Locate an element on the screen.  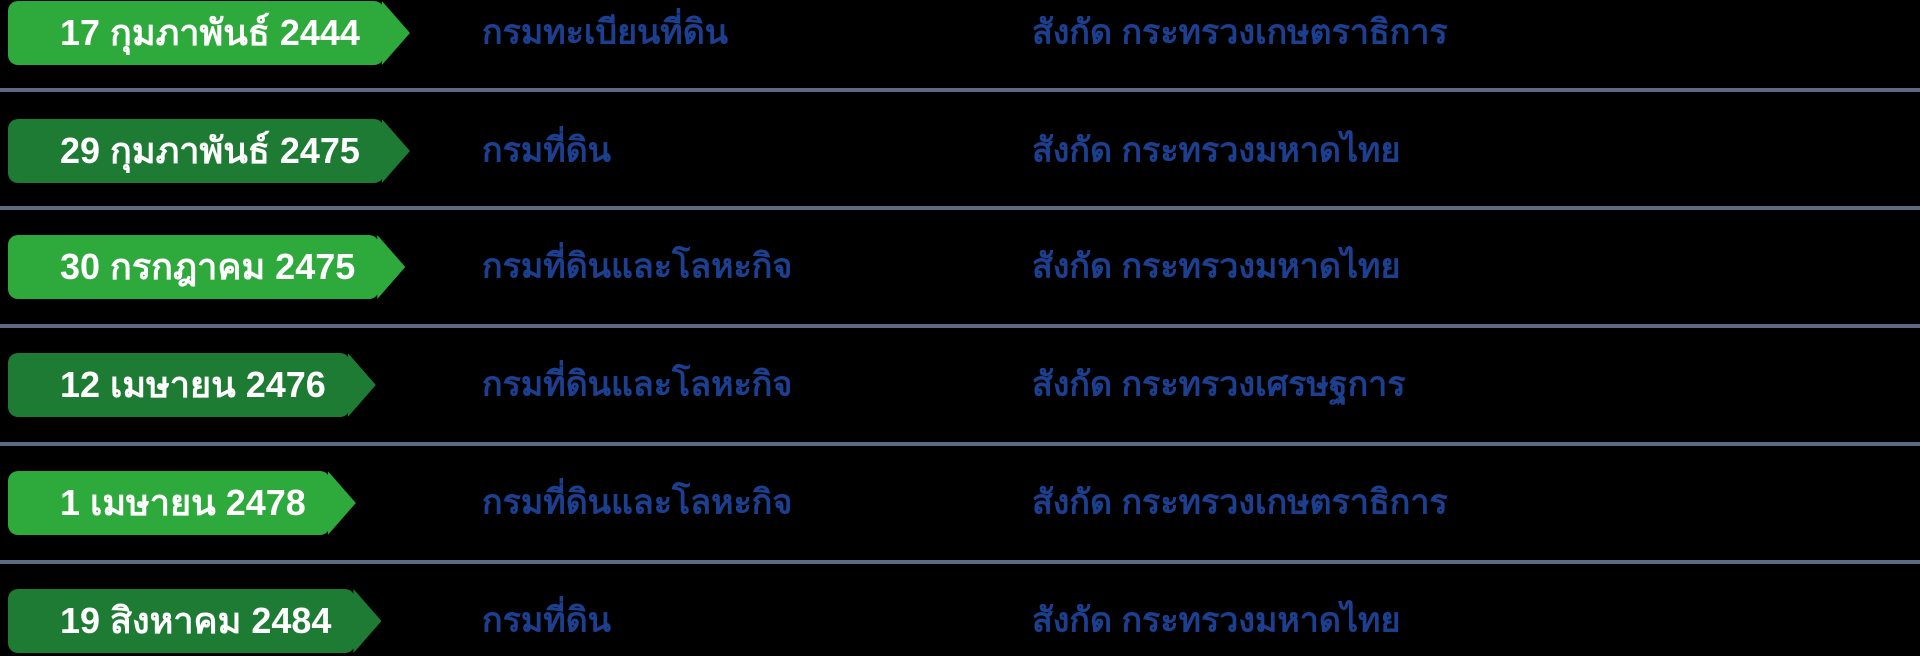
date-badge: 19 สิงหาคม 2484 is located at coordinates (182, 621).